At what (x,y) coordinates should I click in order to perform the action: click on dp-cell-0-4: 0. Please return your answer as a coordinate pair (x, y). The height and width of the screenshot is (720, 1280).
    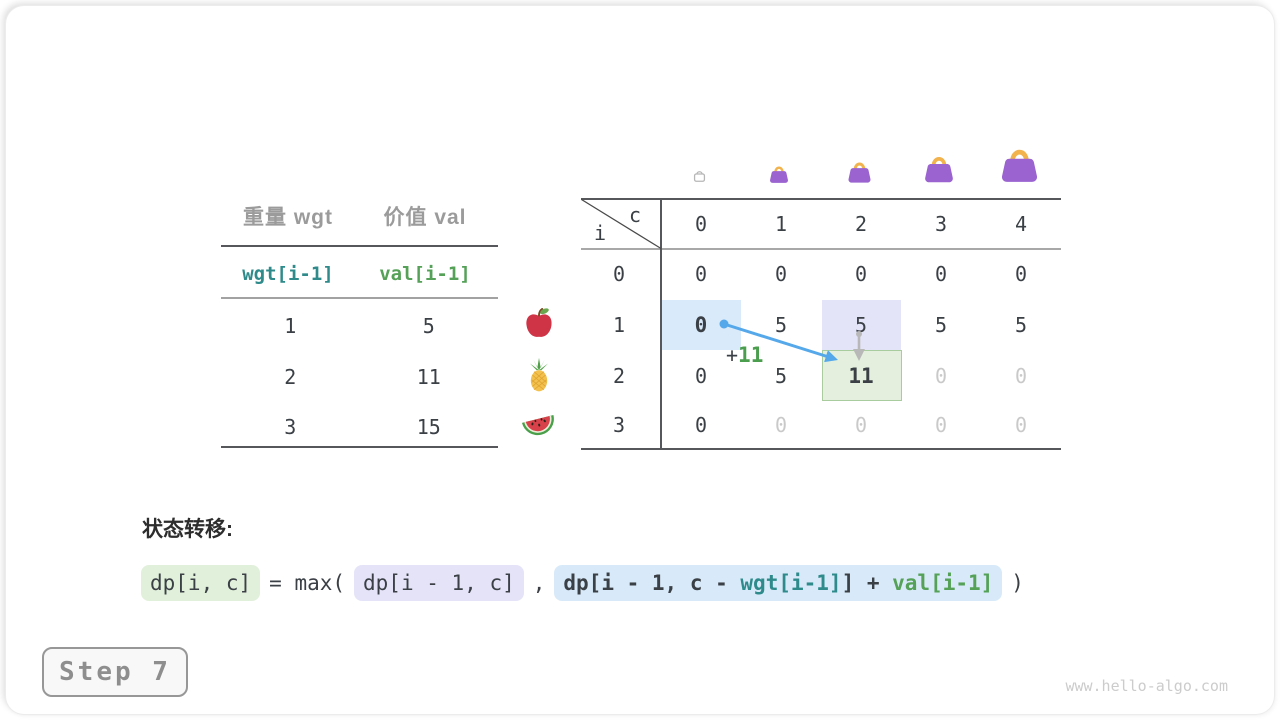
    Looking at the image, I should click on (1021, 274).